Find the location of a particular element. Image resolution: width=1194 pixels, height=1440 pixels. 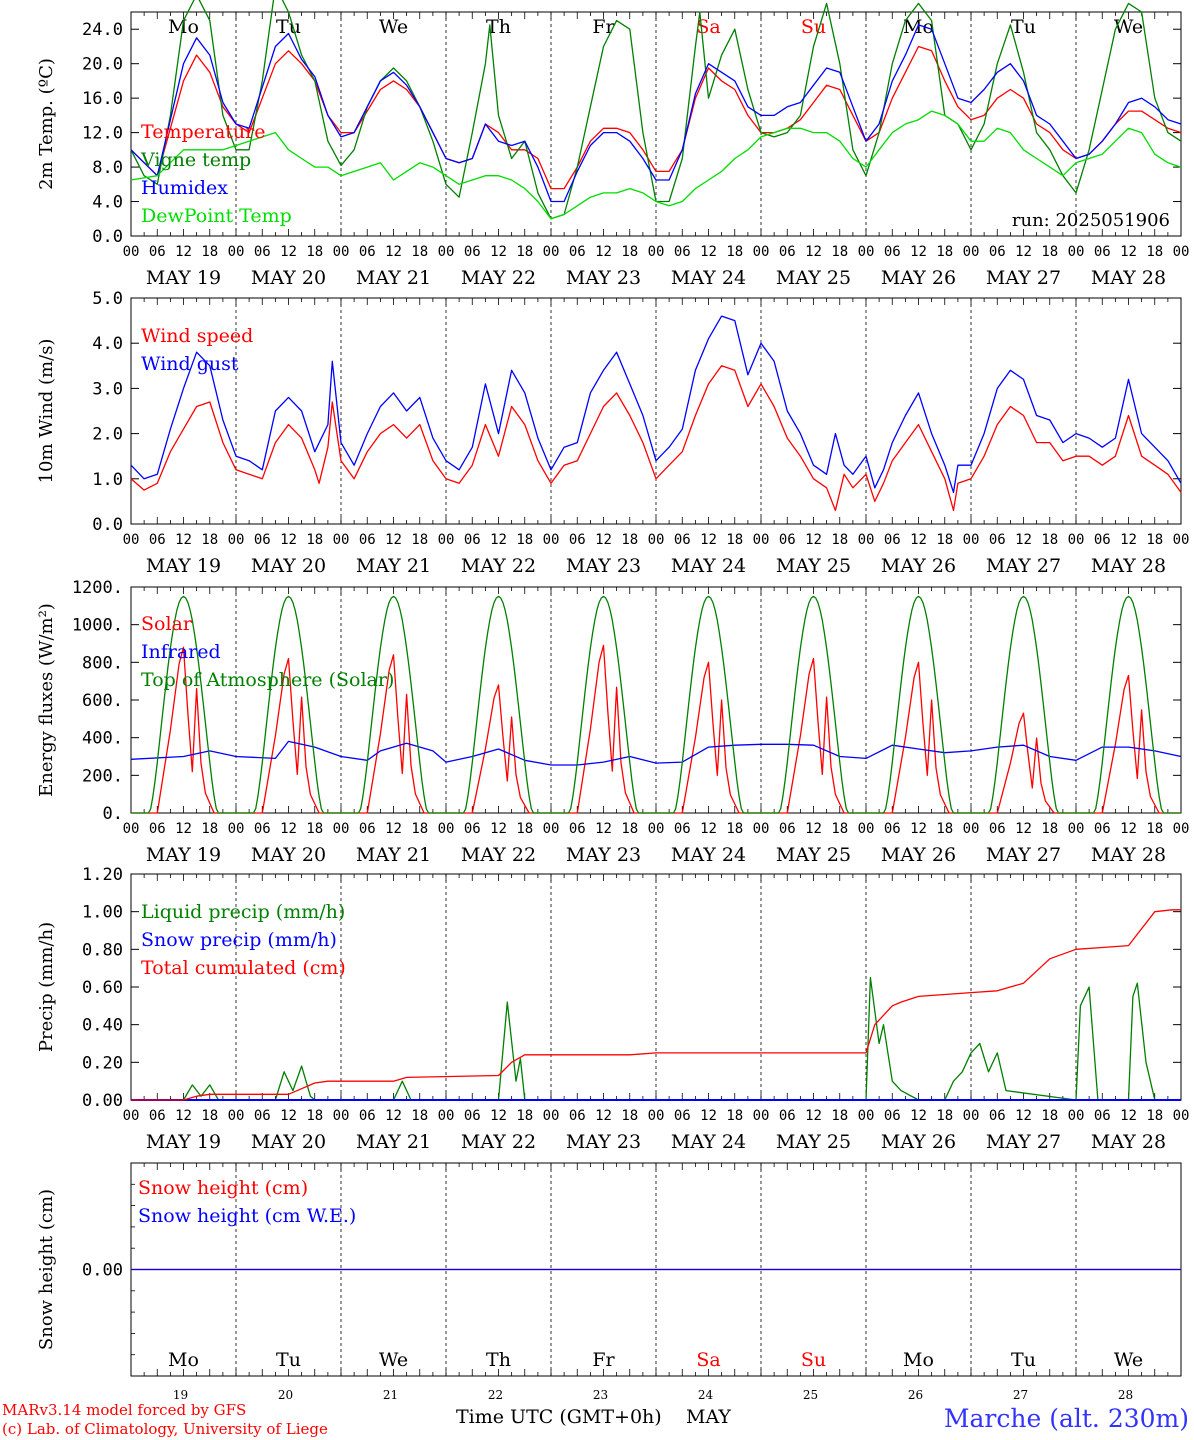

date-label: MAY 23 is located at coordinates (603, 566).